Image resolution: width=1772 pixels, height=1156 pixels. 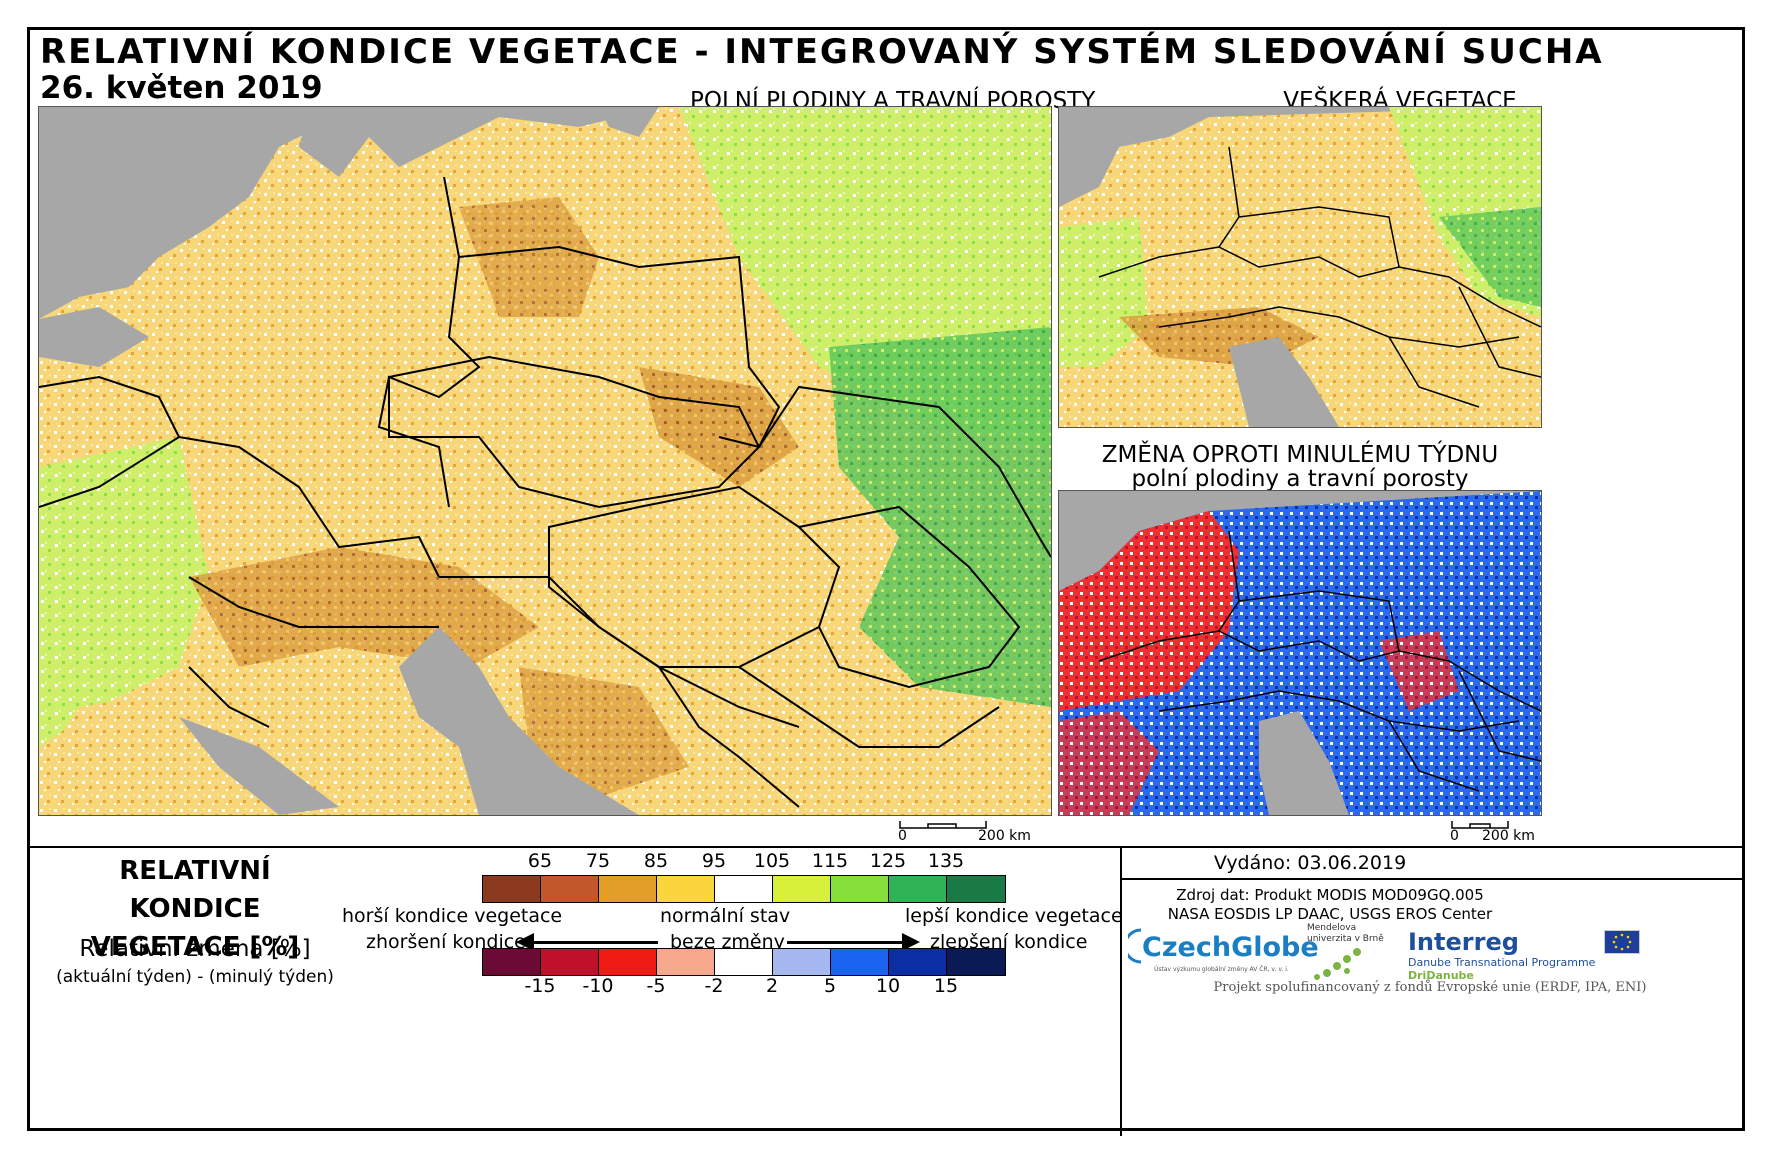 I want to click on condition-tick-label: 125, so click(x=888, y=861).